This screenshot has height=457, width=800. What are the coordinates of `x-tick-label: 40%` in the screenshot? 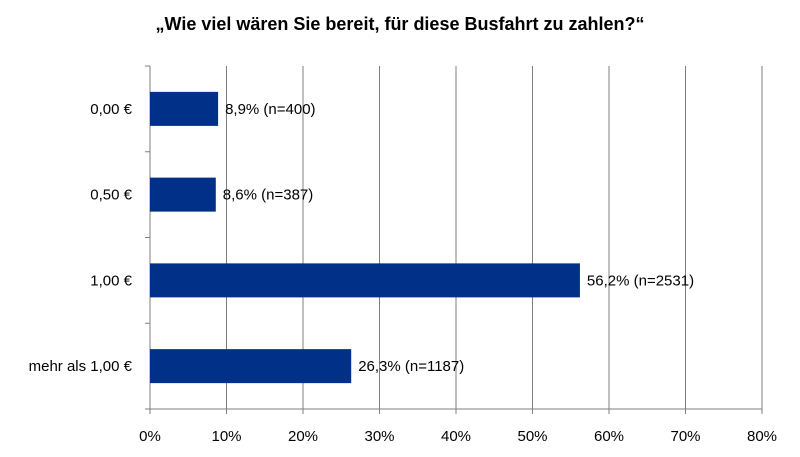 It's located at (456, 436).